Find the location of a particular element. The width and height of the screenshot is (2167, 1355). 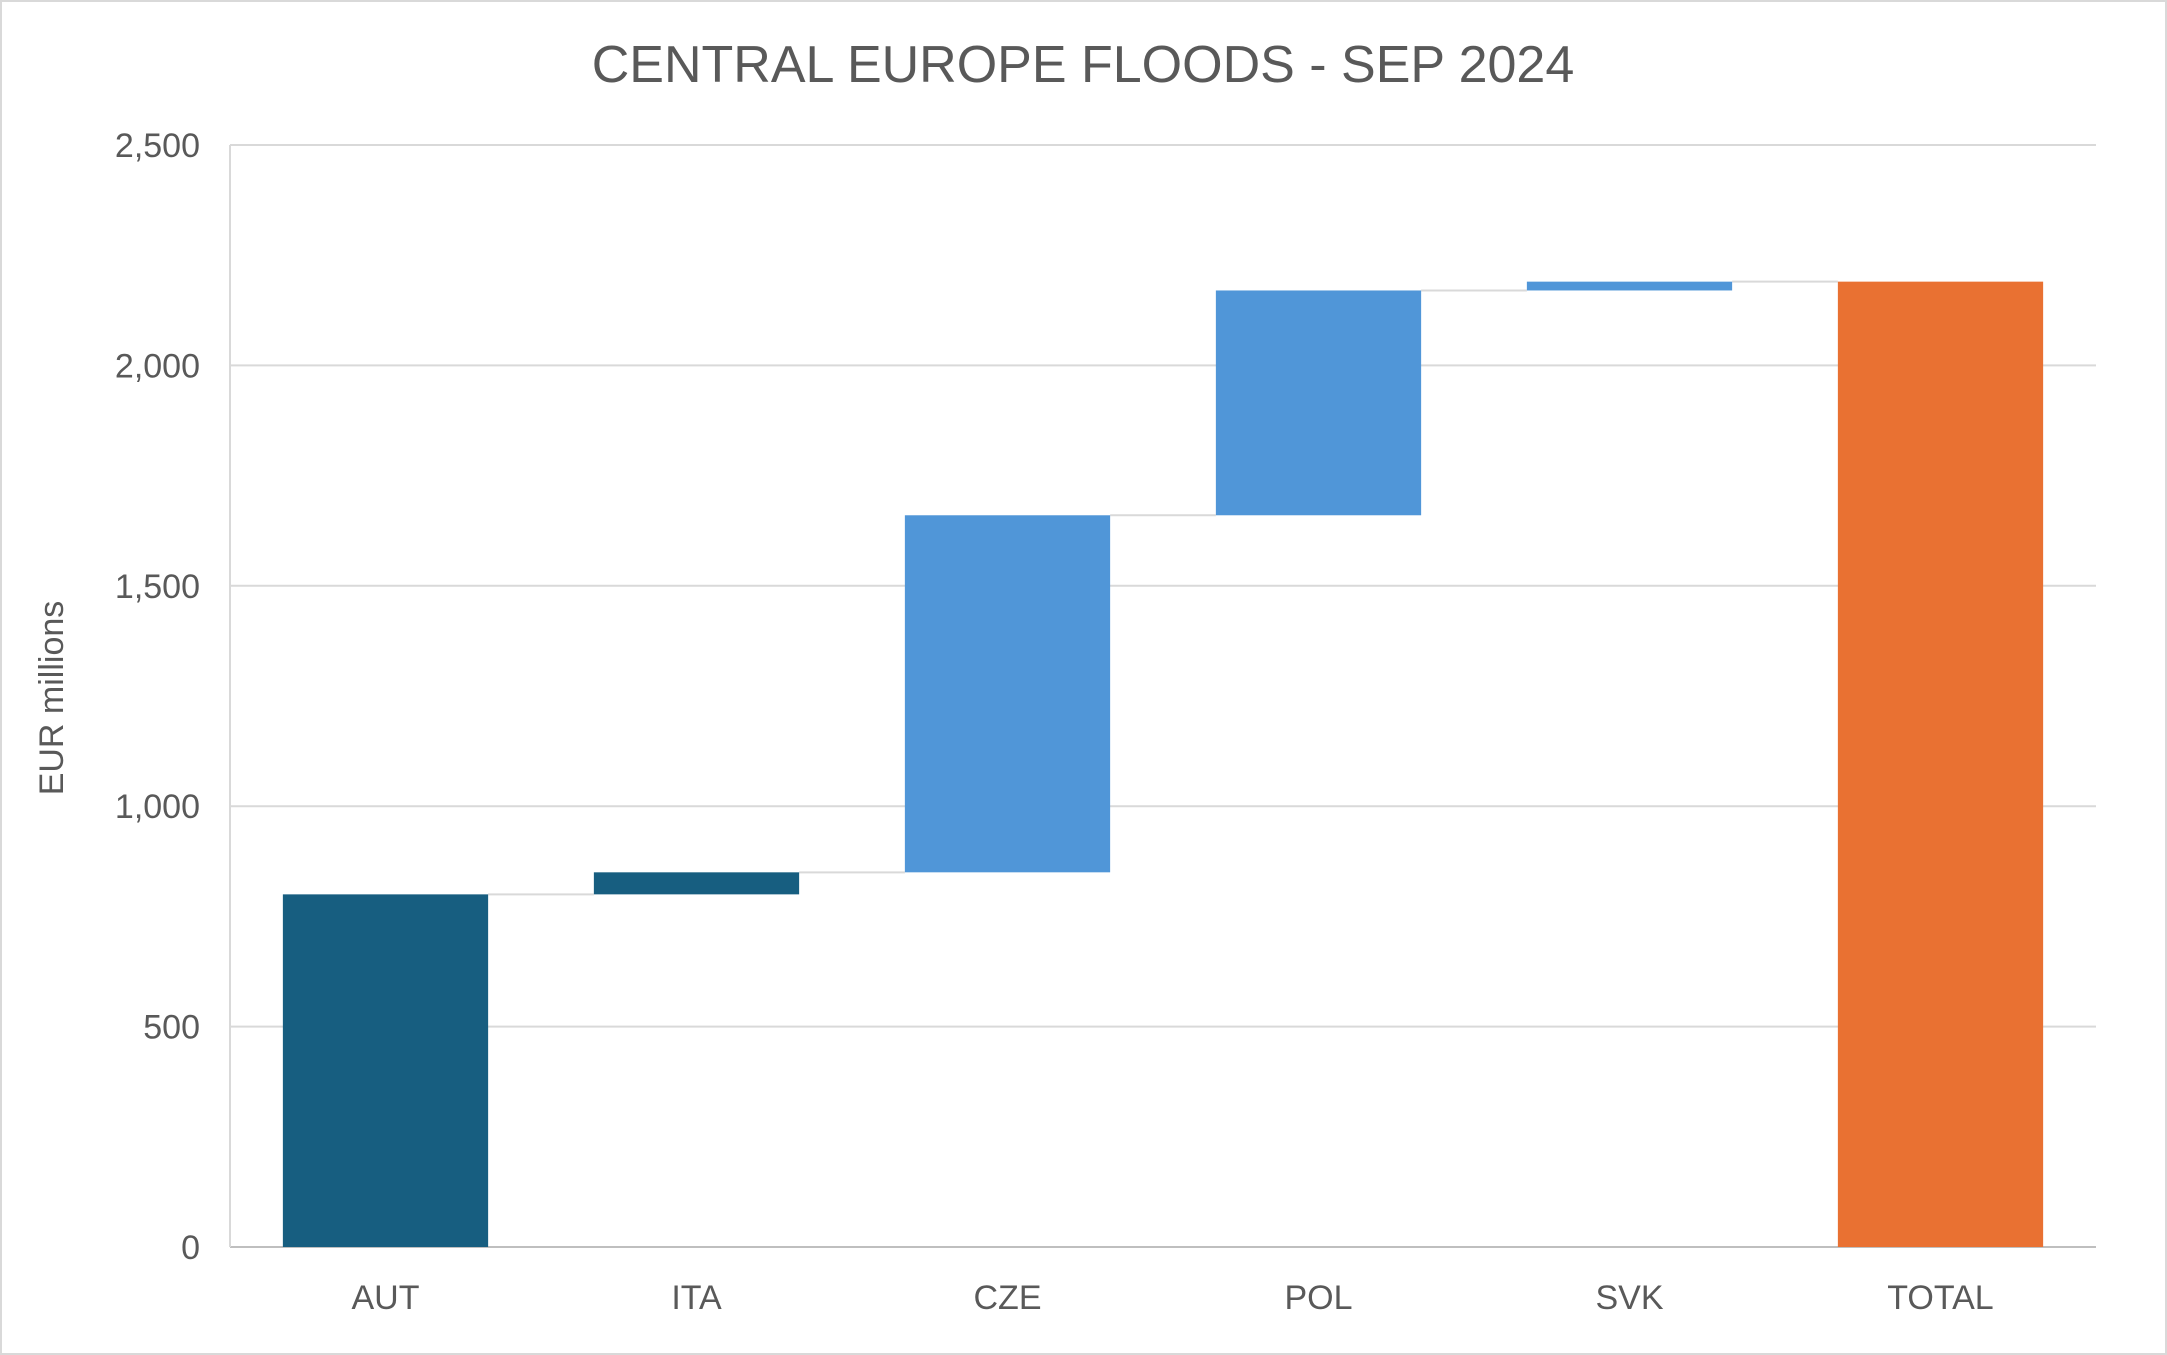

x-tick-label: CZE is located at coordinates (1008, 1298).